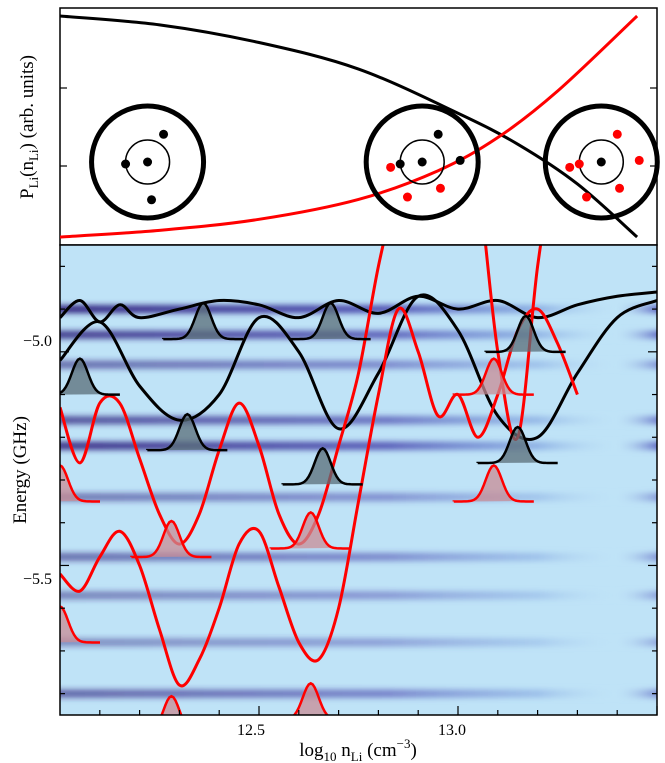  Describe the element at coordinates (37, 579) in the screenshot. I see `y-tick-label-neg5.5: −5.5` at that location.